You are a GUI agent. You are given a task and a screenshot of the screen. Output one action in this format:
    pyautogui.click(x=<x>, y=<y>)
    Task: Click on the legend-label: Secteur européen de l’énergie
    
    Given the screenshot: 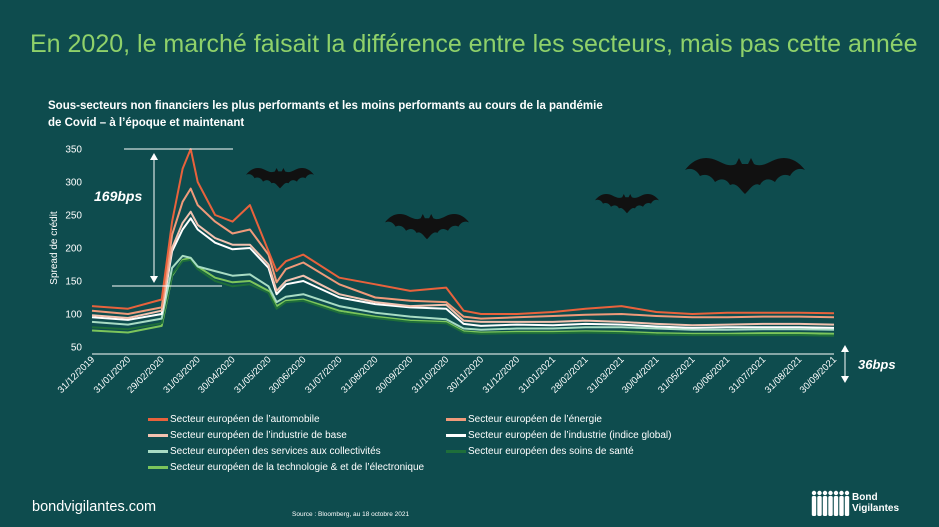 What is the action you would take?
    pyautogui.click(x=535, y=419)
    